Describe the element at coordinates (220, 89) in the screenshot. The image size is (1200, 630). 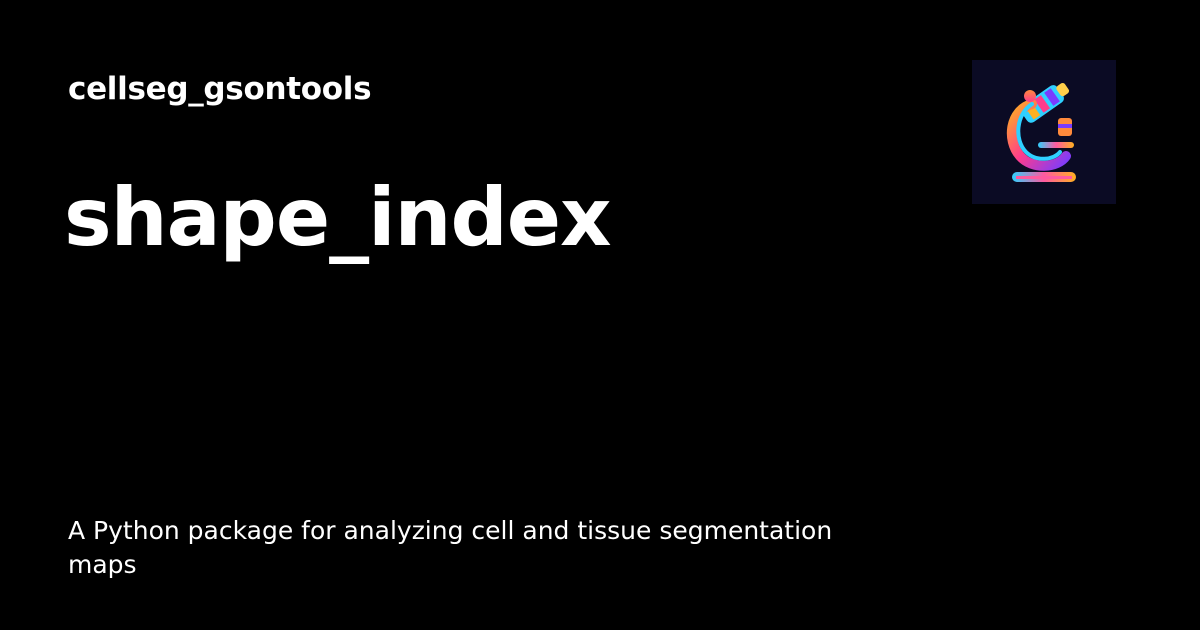
I see `site-name: cellseg_gsontools` at that location.